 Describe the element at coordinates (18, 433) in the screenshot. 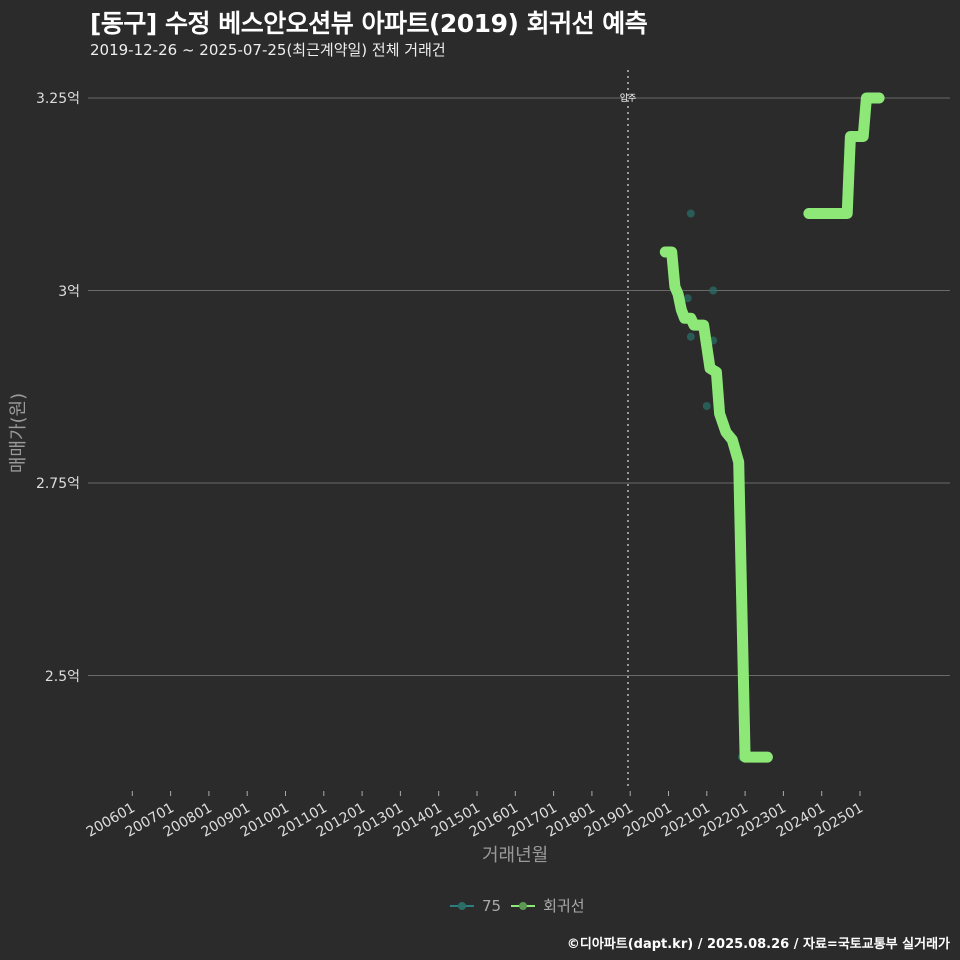

I see `y-axis-label: 매매가(원)` at that location.